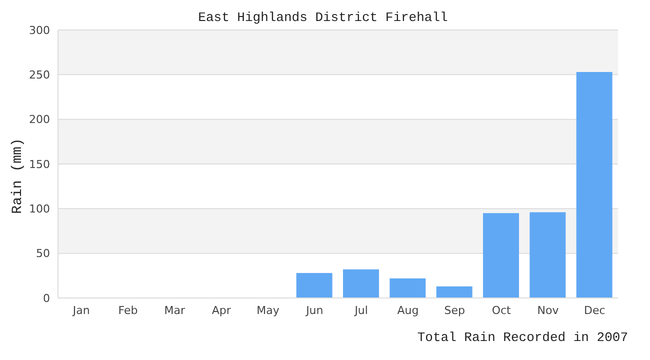  What do you see at coordinates (502, 310) in the screenshot?
I see `x-tick-label: Oct` at bounding box center [502, 310].